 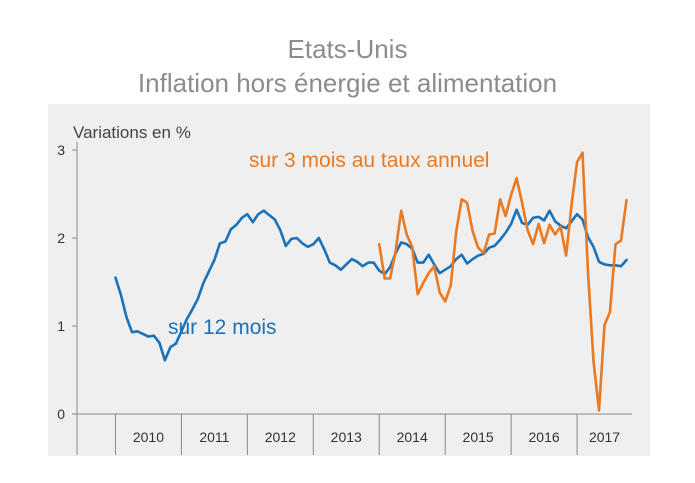 I want to click on y-tick-label: 3, so click(x=61, y=150).